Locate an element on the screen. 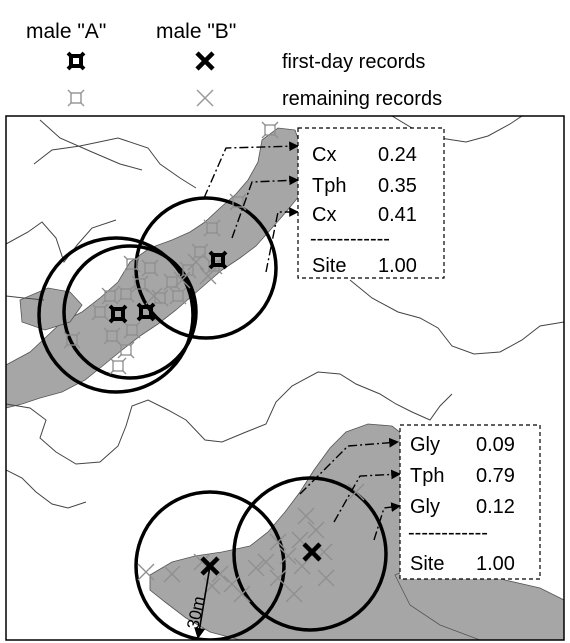  value-box-upper-row3-value: 0.41 is located at coordinates (397, 215).